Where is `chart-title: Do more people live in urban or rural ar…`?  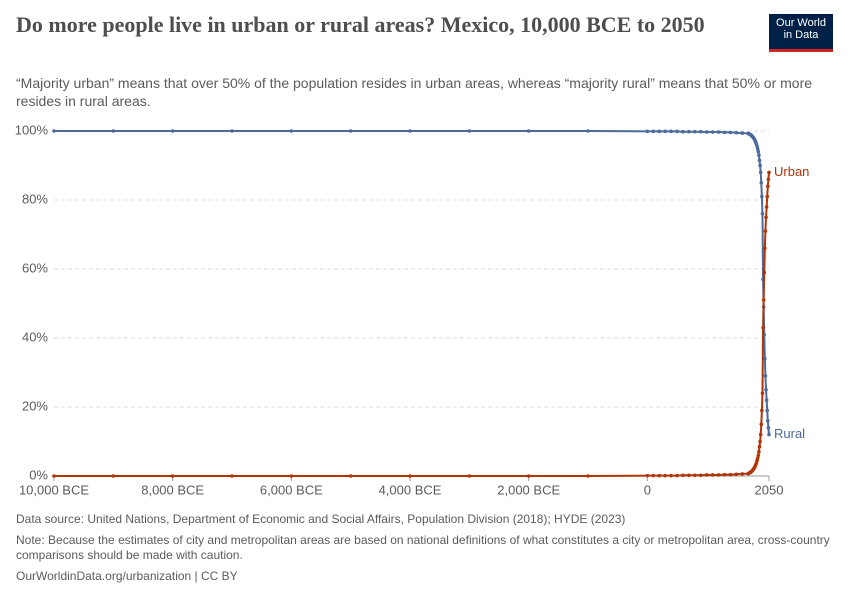
chart-title: Do more people live in urban or rural ar… is located at coordinates (360, 24).